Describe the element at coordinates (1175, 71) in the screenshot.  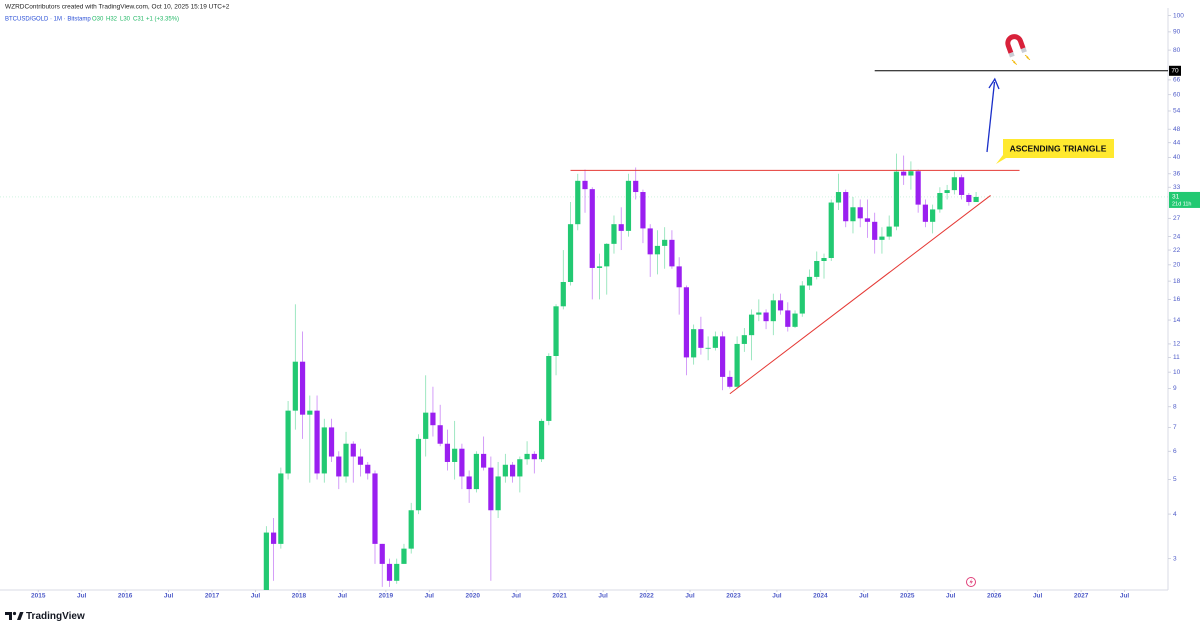
I see `price-label: 70` at that location.